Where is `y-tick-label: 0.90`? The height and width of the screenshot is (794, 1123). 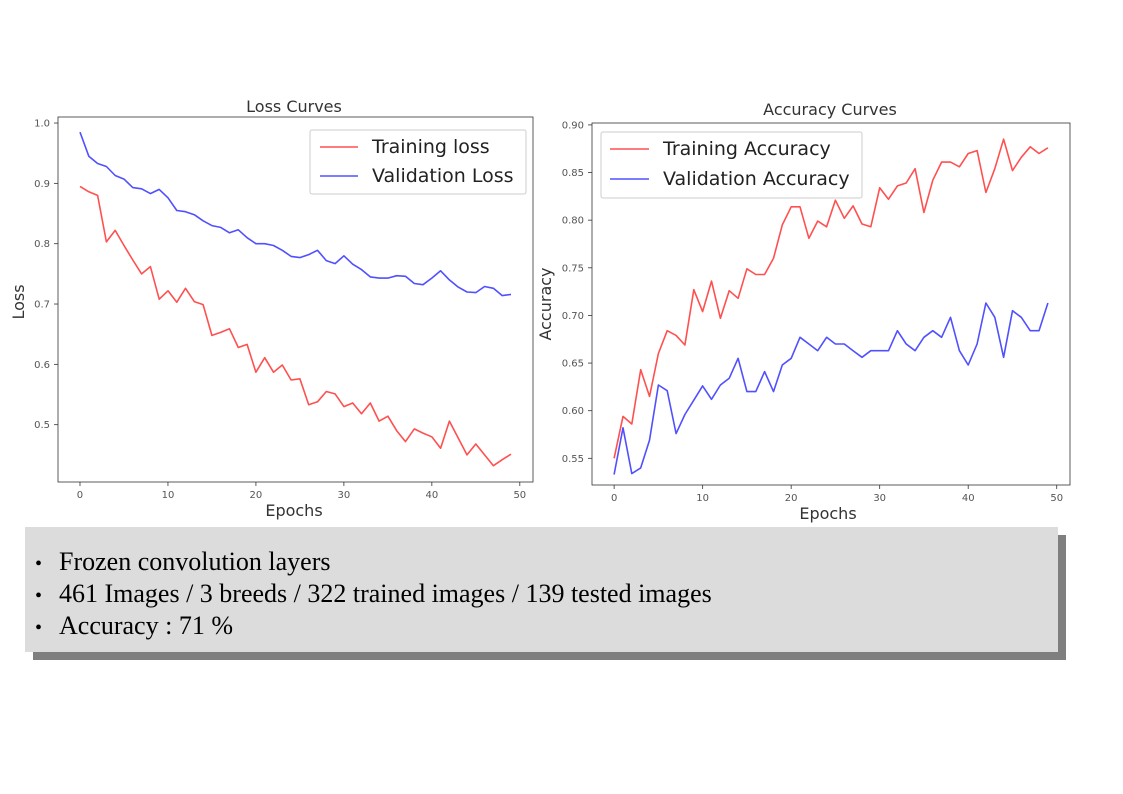 y-tick-label: 0.90 is located at coordinates (573, 125).